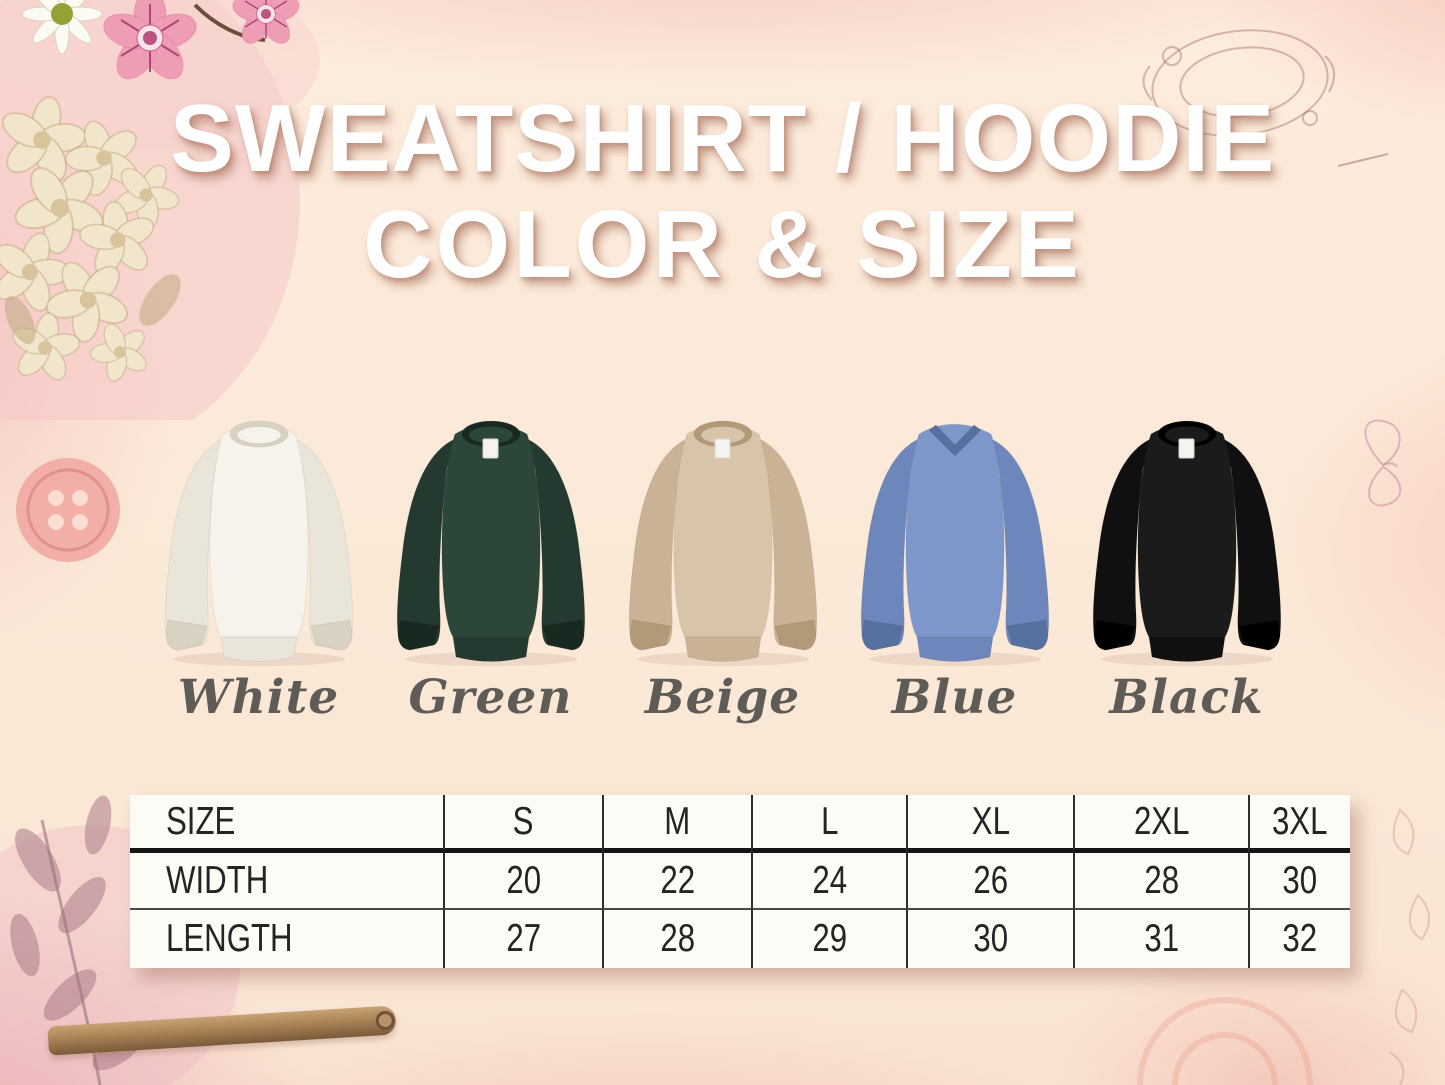 This screenshot has height=1085, width=1445. What do you see at coordinates (676, 939) in the screenshot?
I see `length-value-m: 28` at bounding box center [676, 939].